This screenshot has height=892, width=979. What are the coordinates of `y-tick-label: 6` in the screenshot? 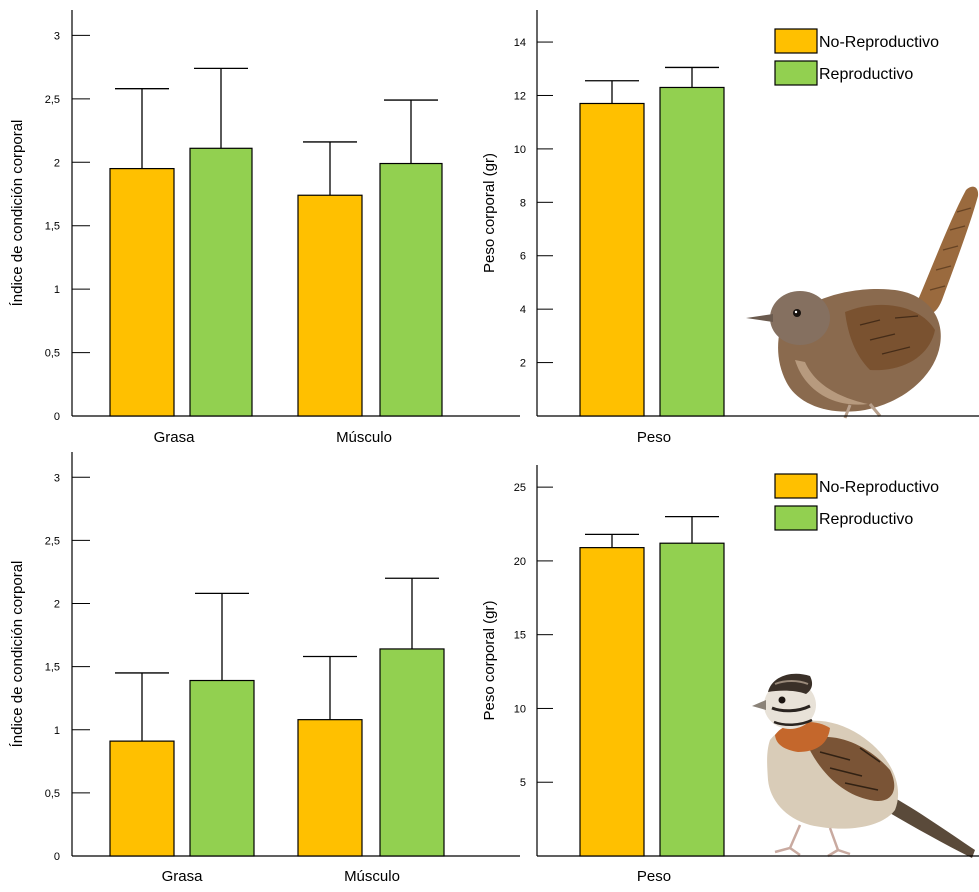 It's located at (523, 257).